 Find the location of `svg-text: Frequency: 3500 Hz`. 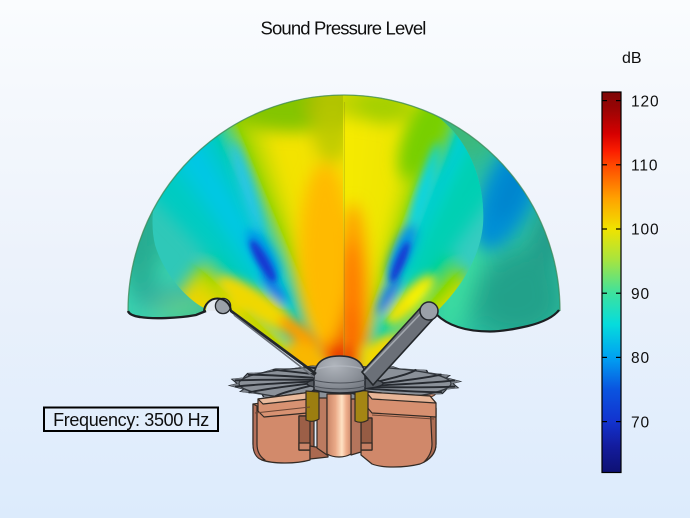

svg-text: Frequency: 3500 Hz is located at coordinates (131, 420).